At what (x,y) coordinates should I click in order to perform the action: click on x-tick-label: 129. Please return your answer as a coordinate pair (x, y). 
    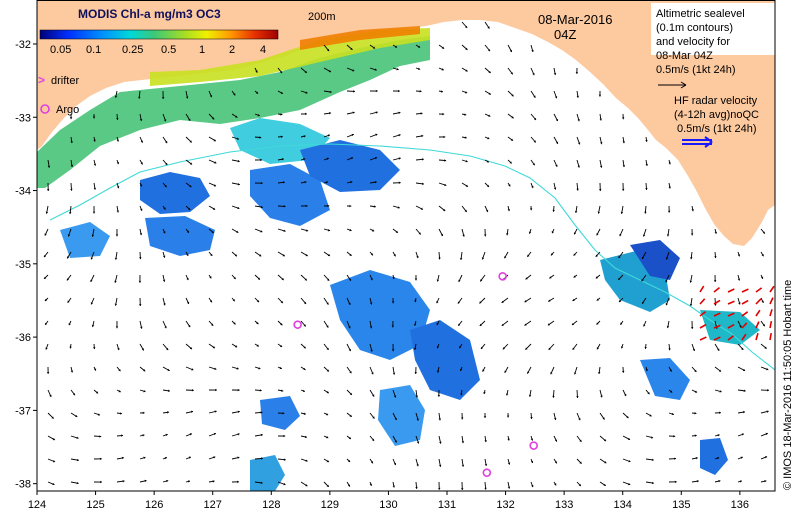
    Looking at the image, I should click on (330, 505).